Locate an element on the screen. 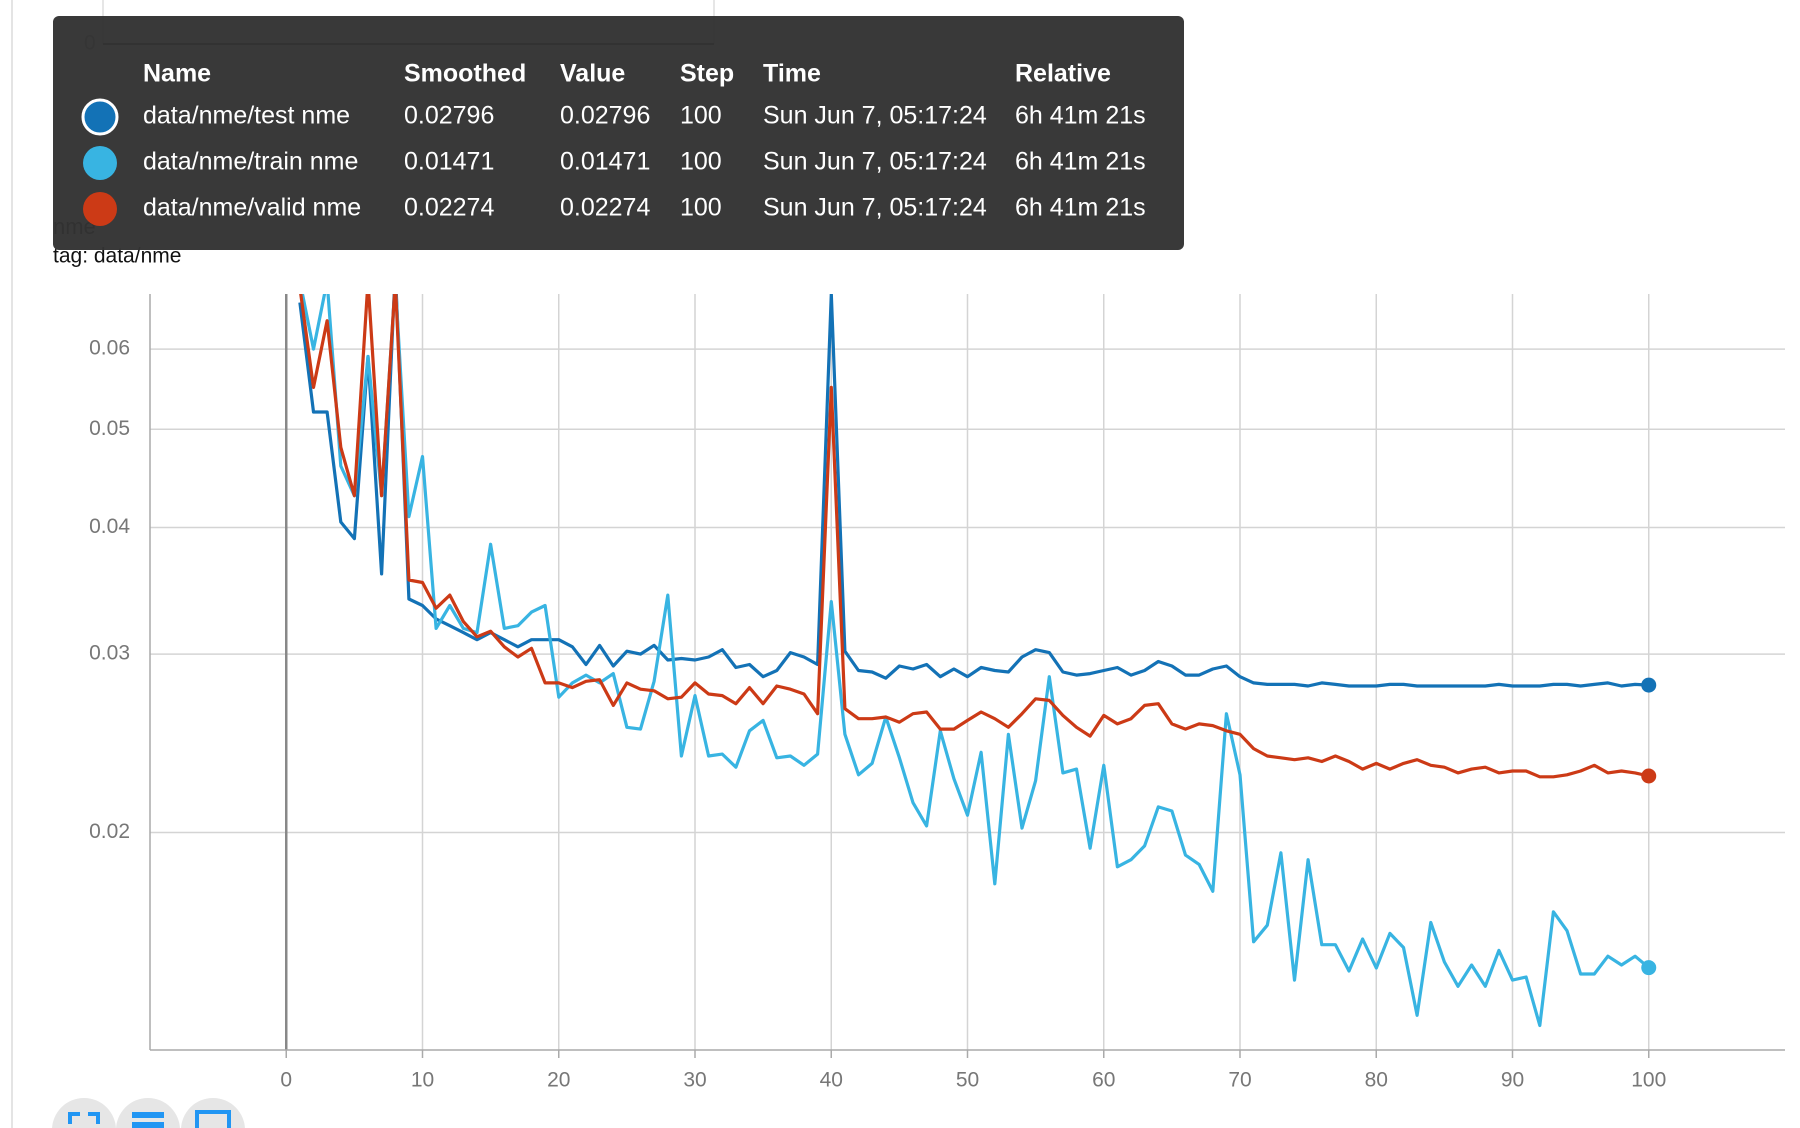 This screenshot has width=1800, height=1128. x-tick-label: 30 is located at coordinates (694, 1080).